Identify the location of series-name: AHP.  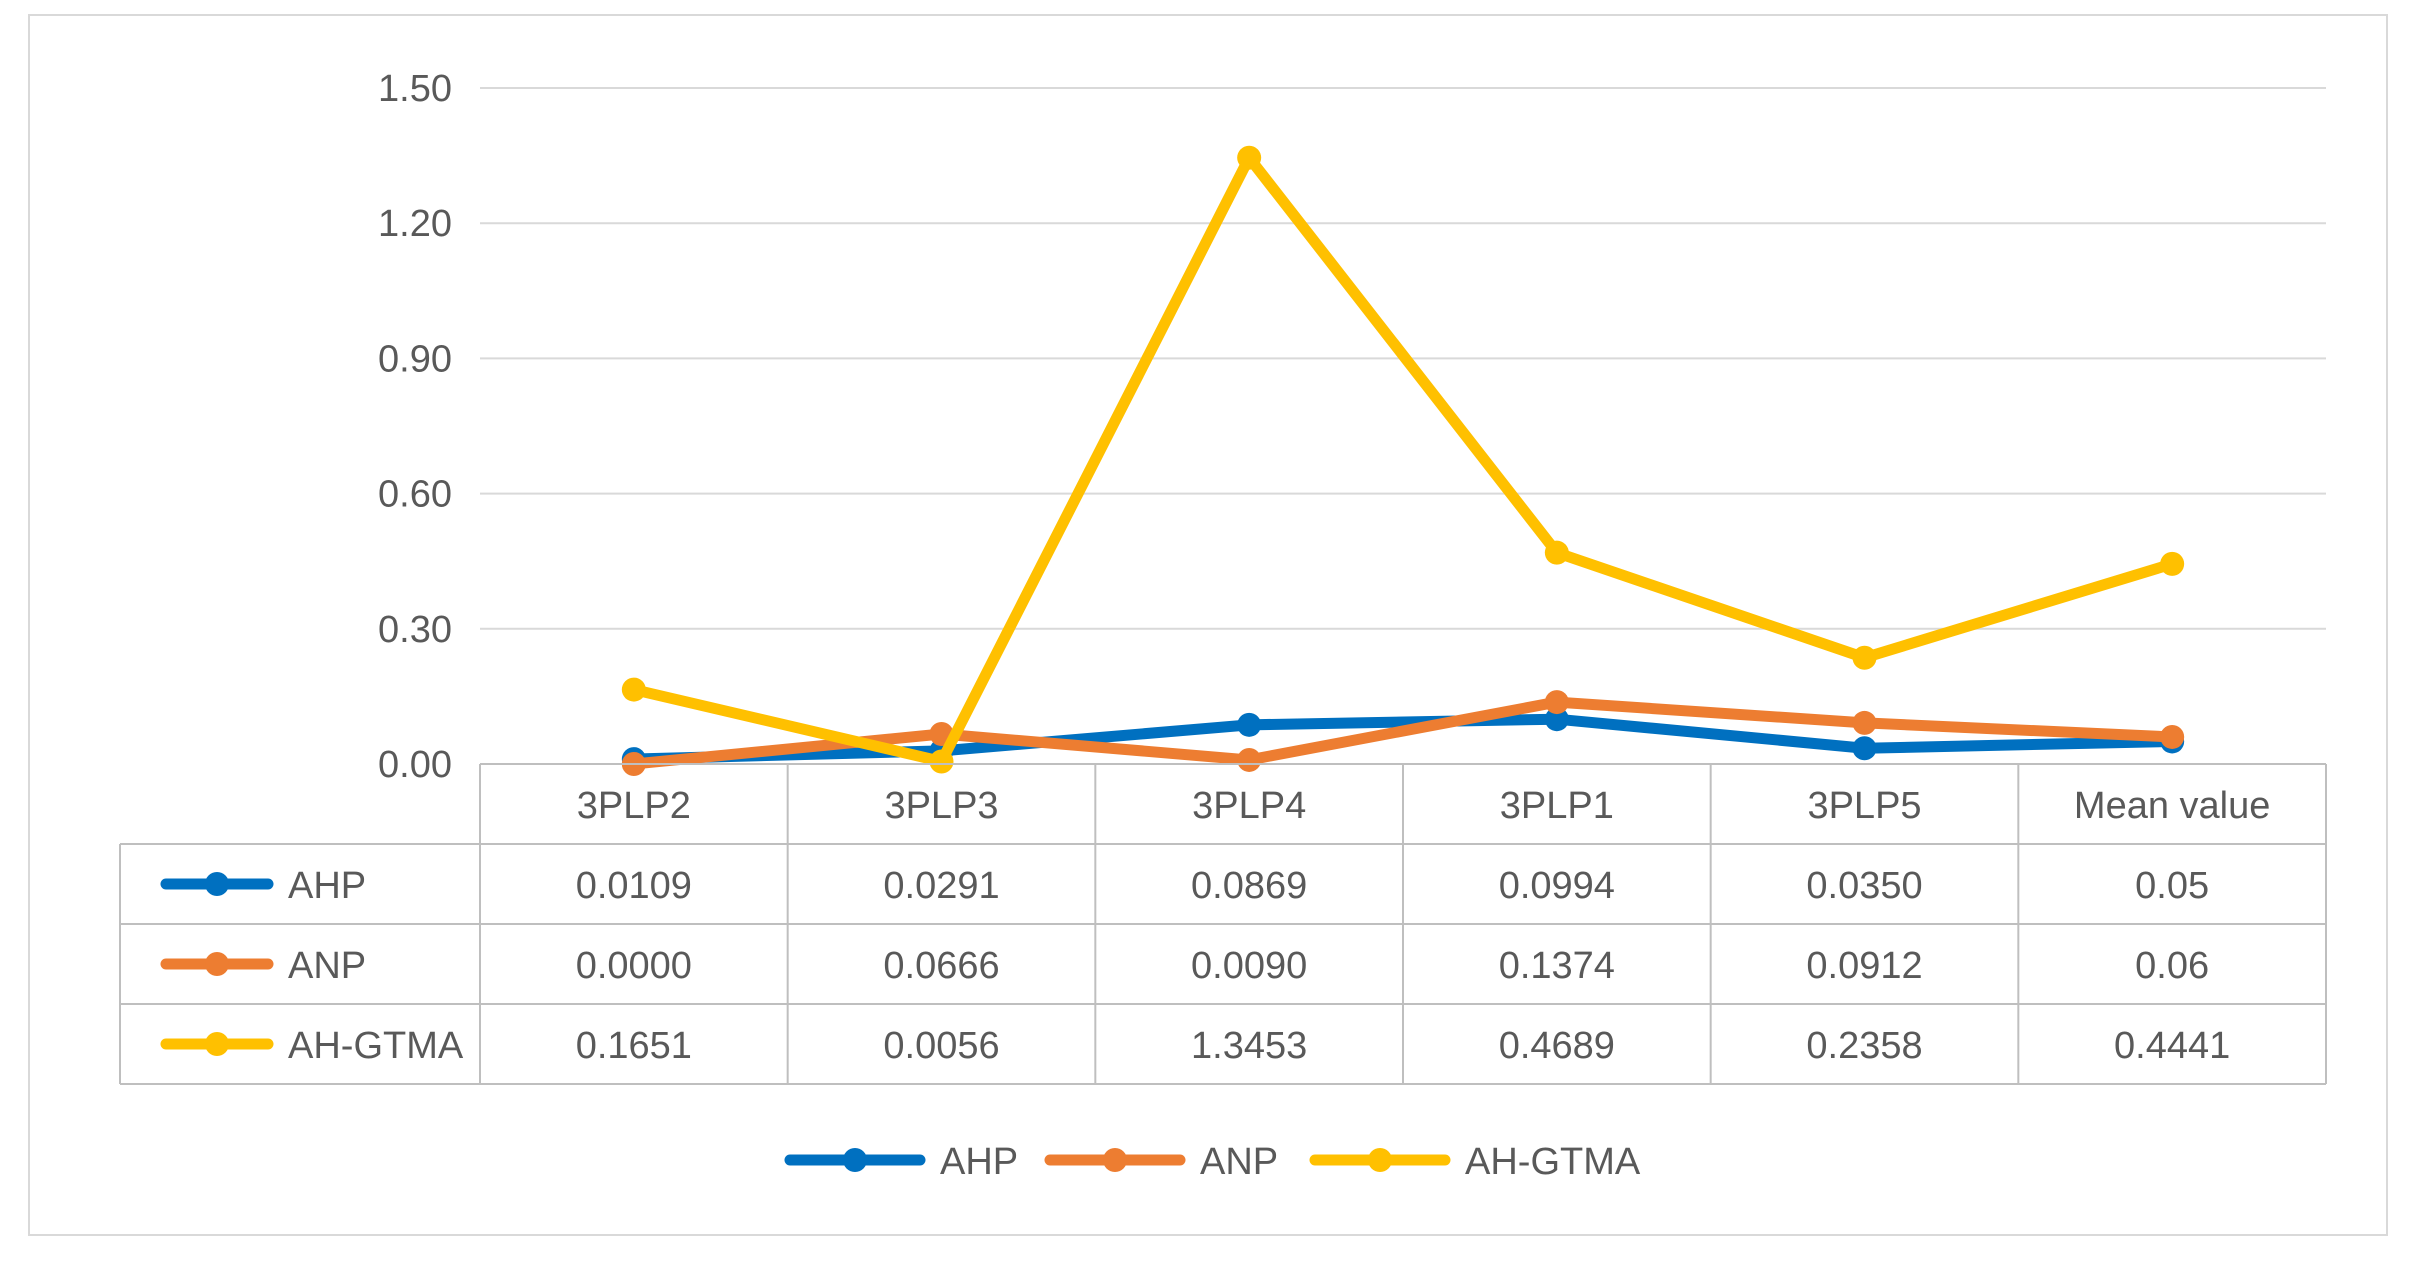
(327, 886).